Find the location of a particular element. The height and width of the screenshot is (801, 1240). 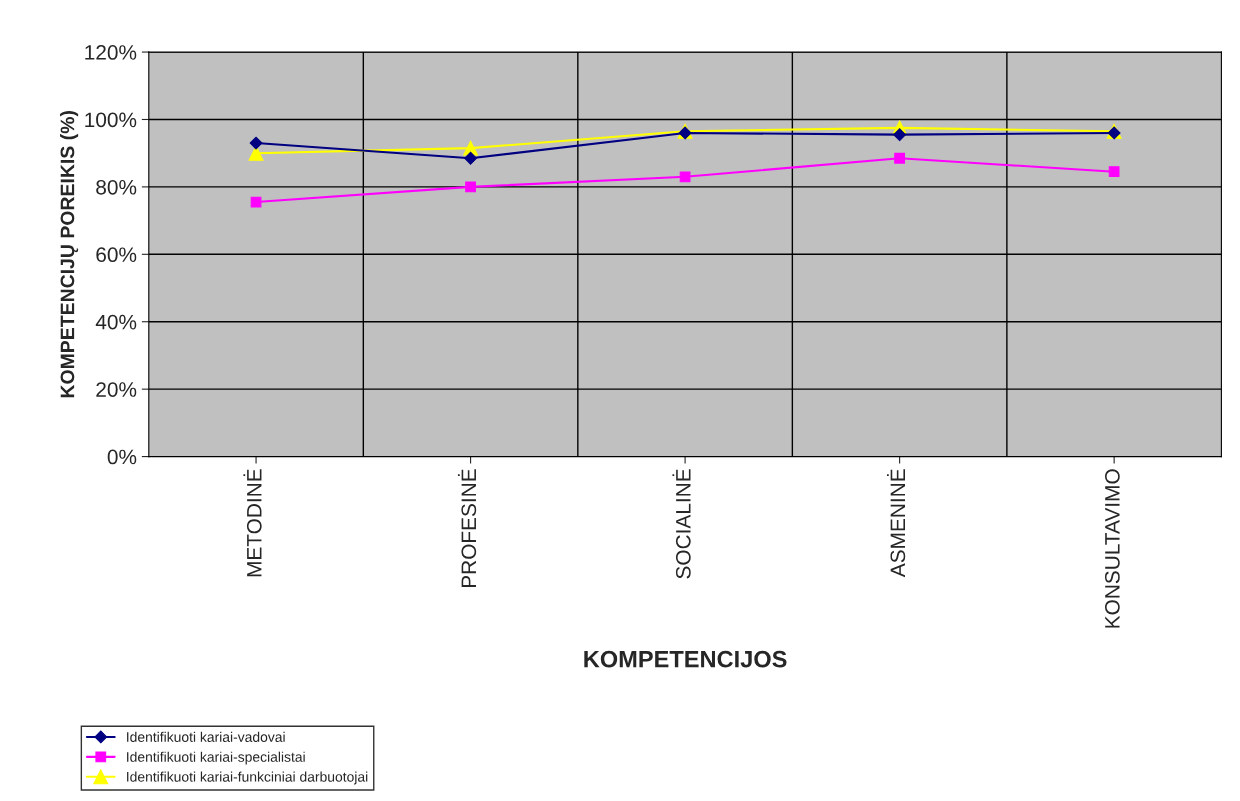

x-tick-label: PROFESINĖ is located at coordinates (467, 528).